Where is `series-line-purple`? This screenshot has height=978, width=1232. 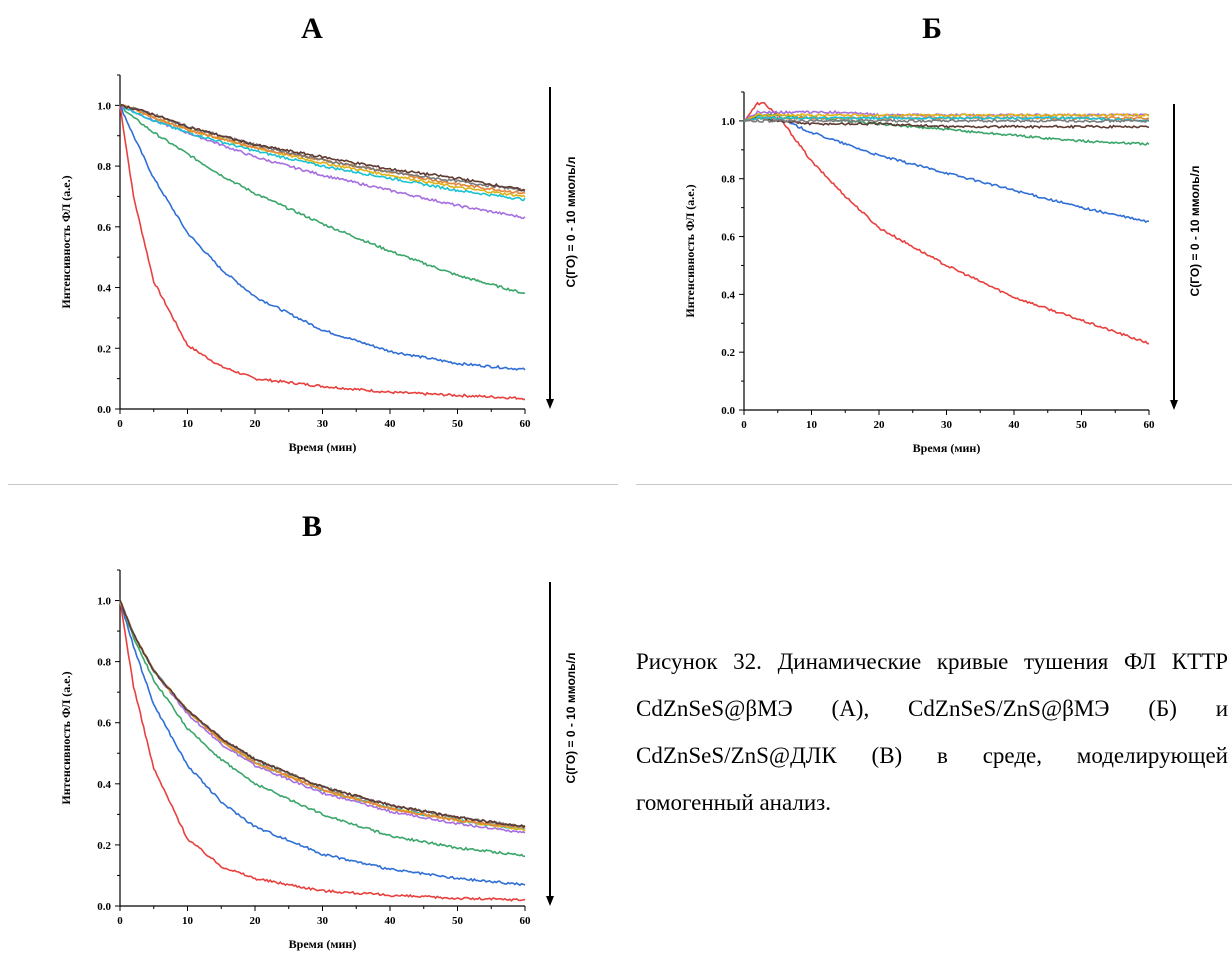 series-line-purple is located at coordinates (322, 717).